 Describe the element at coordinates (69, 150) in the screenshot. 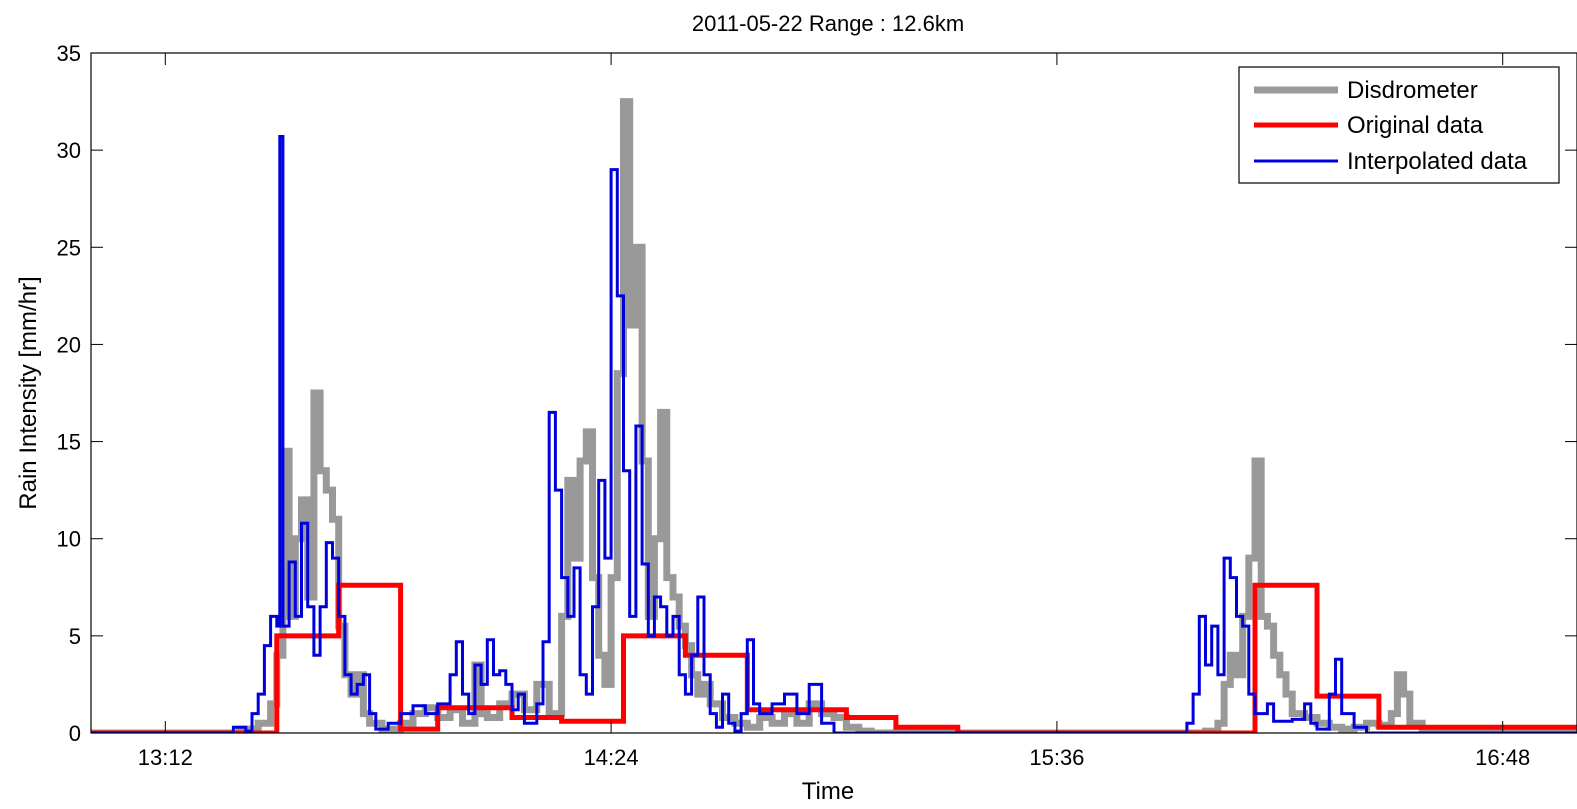

I see `y-tick-label: 30` at that location.